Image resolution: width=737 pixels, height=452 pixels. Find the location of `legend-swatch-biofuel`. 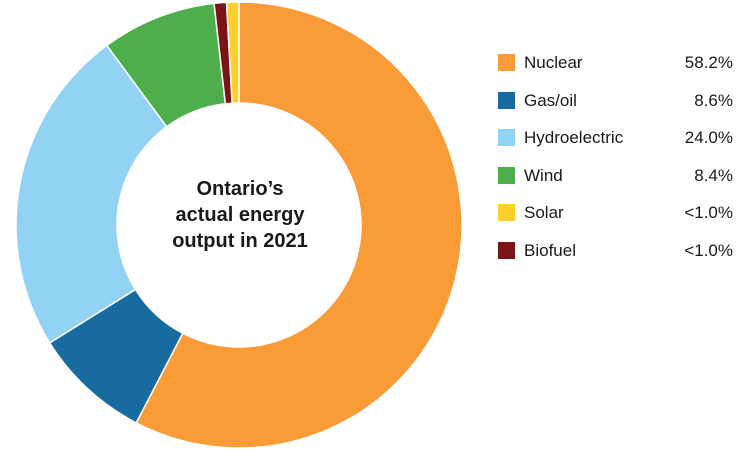

legend-swatch-biofuel is located at coordinates (506, 250).